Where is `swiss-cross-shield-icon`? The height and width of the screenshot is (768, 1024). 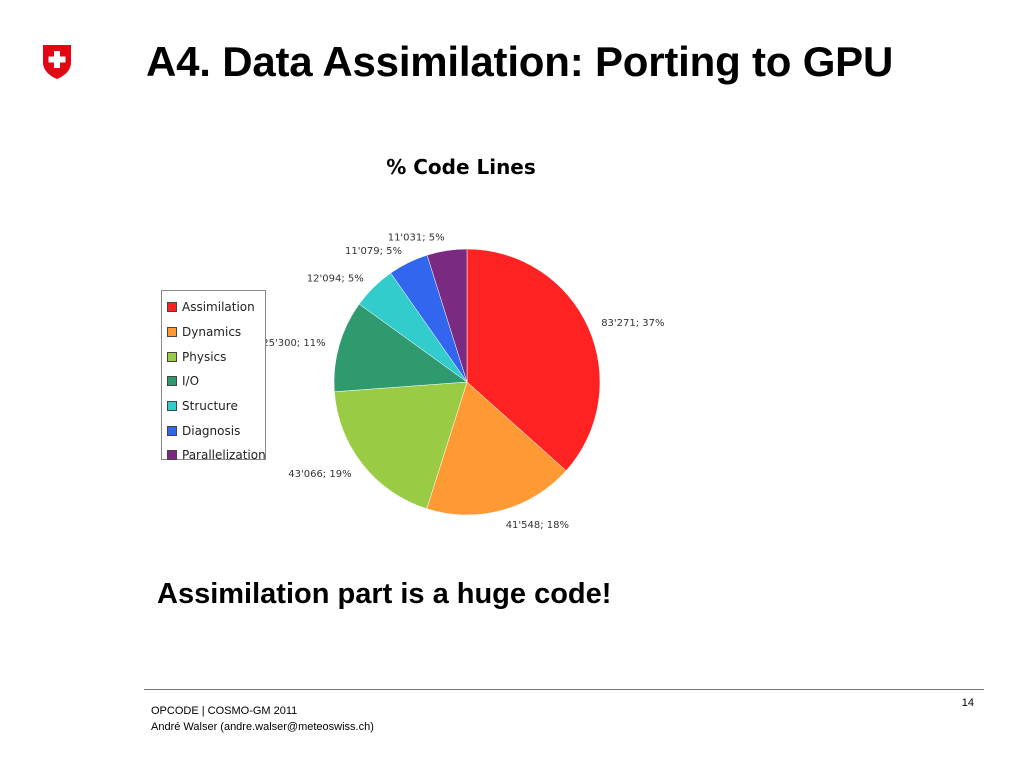 swiss-cross-shield-icon is located at coordinates (57, 62).